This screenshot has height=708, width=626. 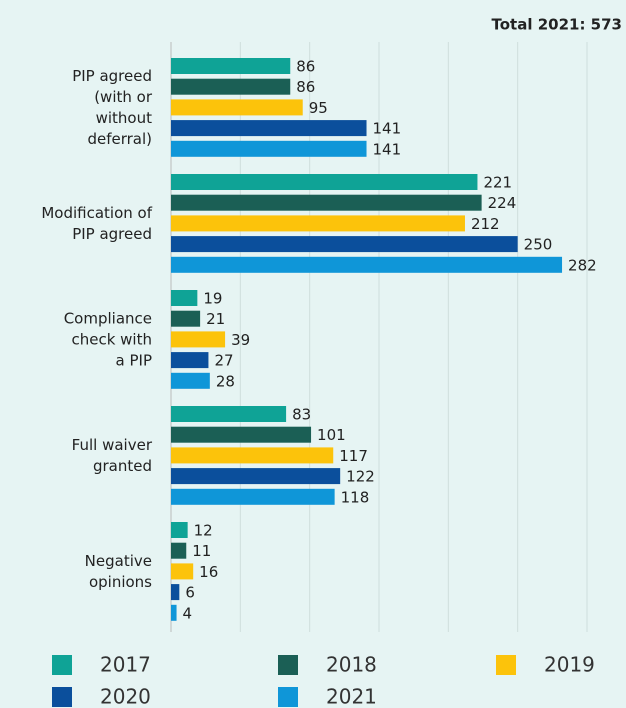 What do you see at coordinates (240, 340) in the screenshot?
I see `value-label: 39` at bounding box center [240, 340].